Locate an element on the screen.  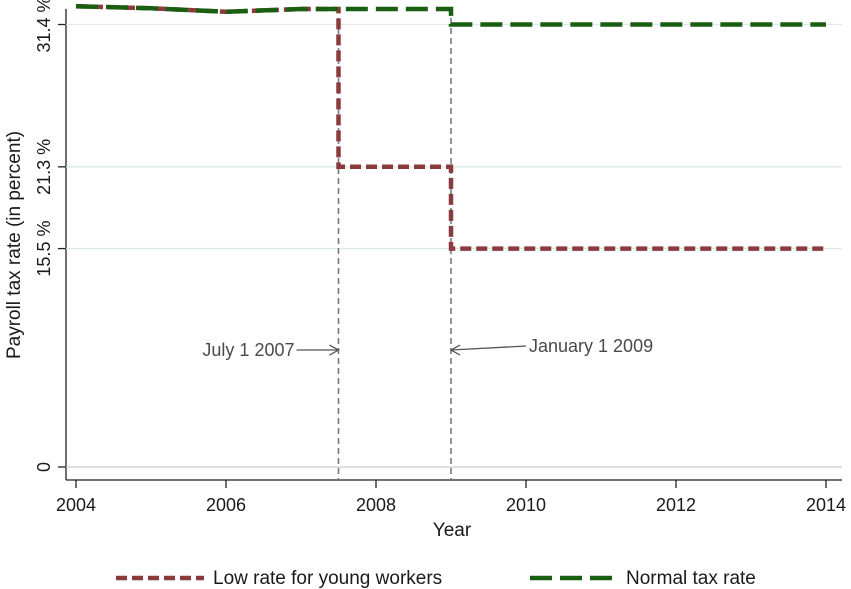
annotation-label-1: January 1 2009 is located at coordinates (591, 346).